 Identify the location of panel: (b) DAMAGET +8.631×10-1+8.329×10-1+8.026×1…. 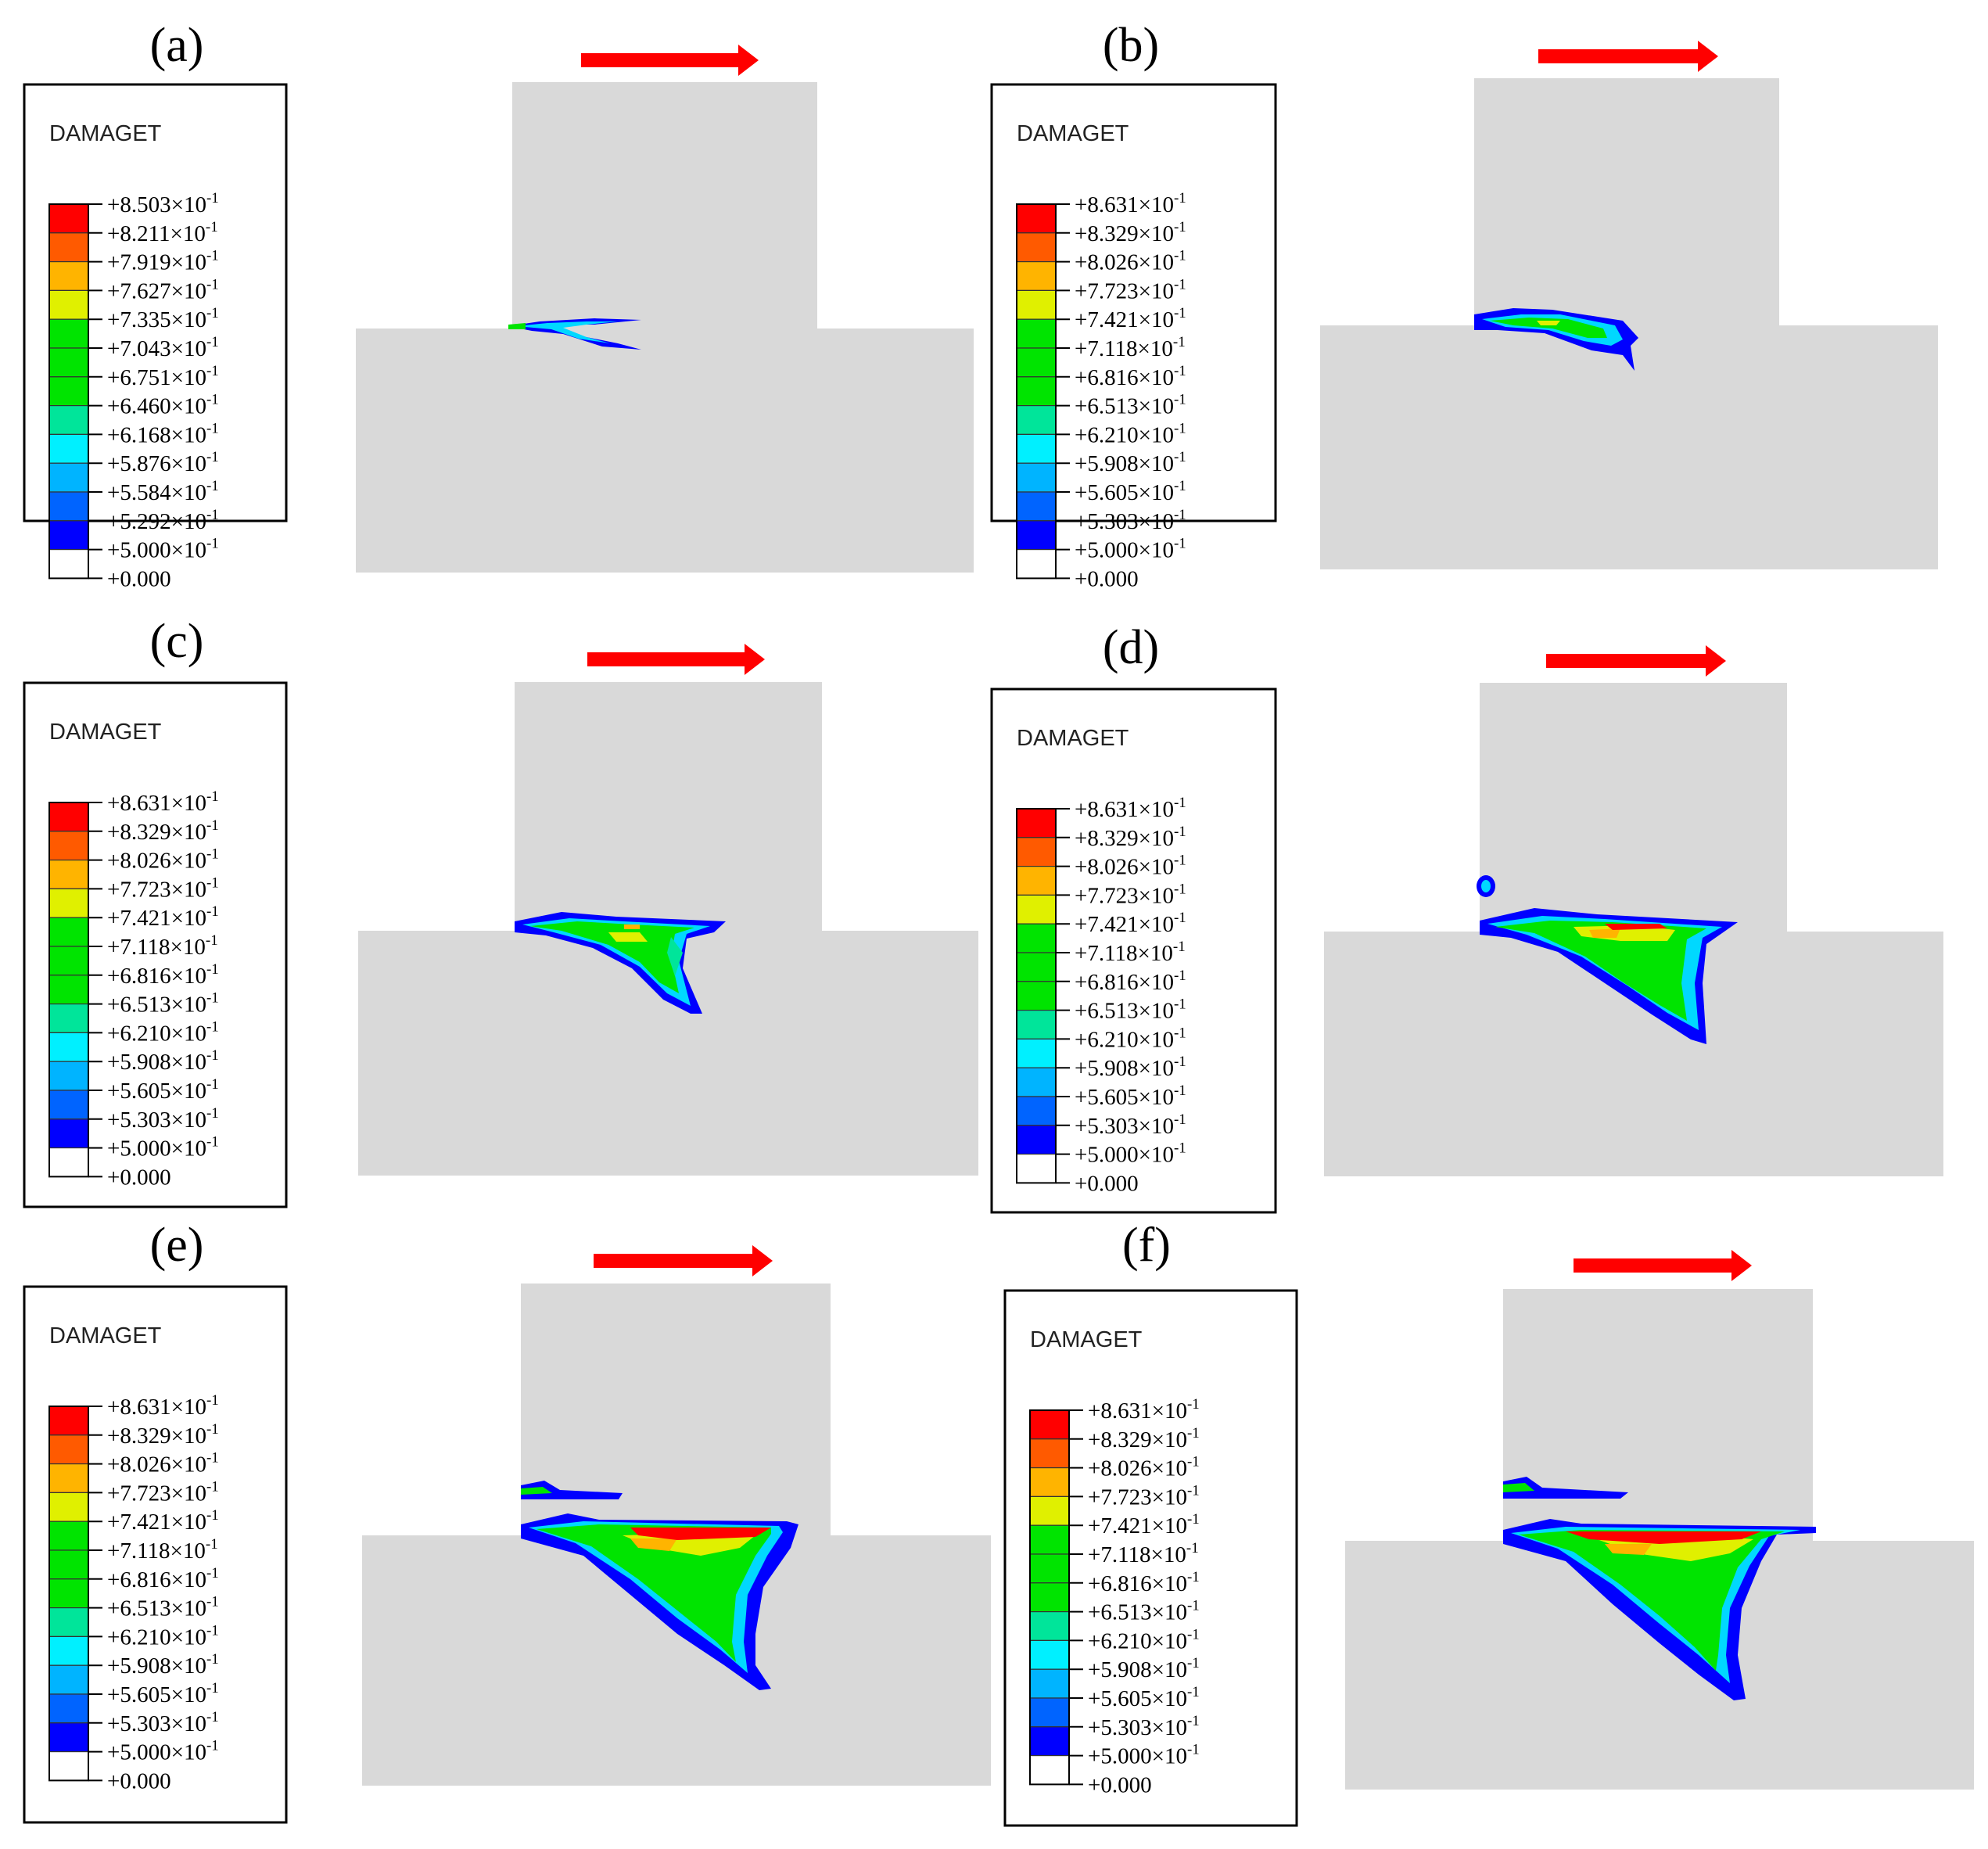
(1464, 305).